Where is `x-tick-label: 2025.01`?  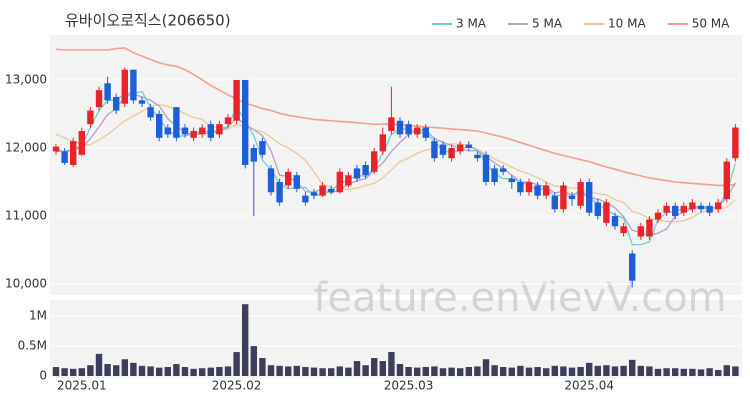 x-tick-label: 2025.01 is located at coordinates (82, 386).